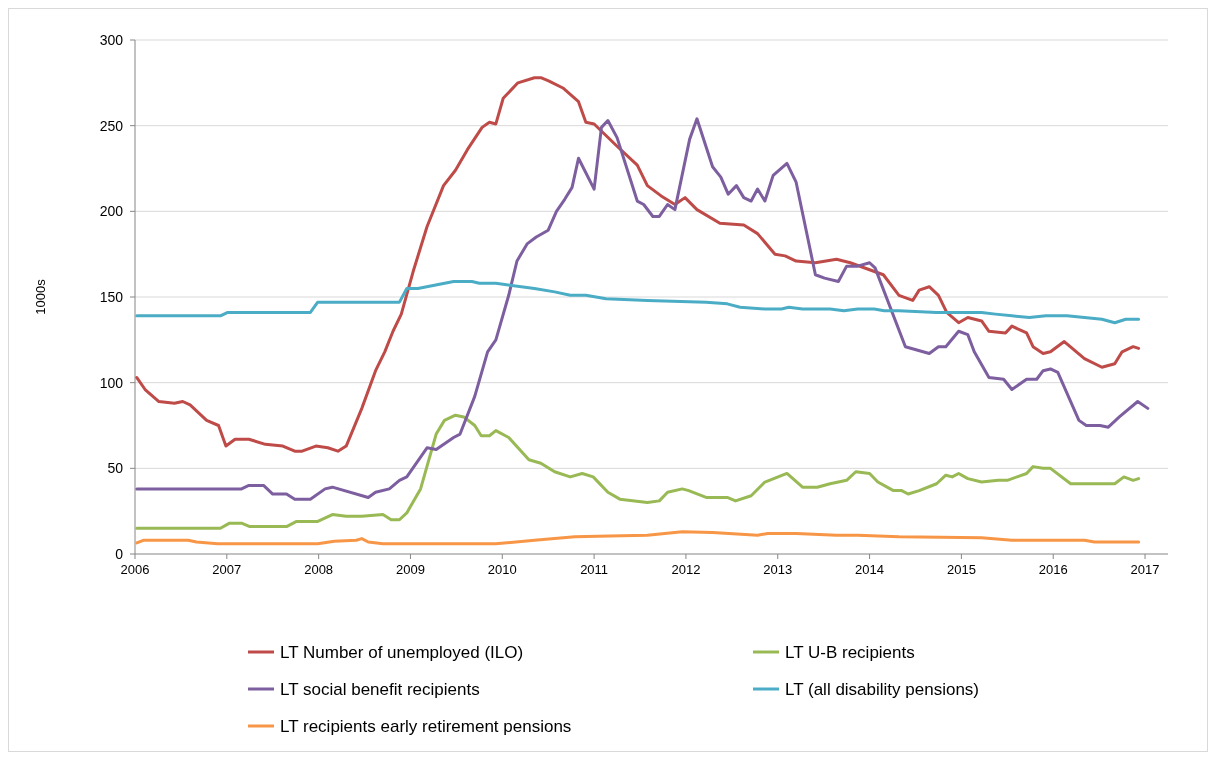 Image resolution: width=1216 pixels, height=760 pixels. I want to click on y-tick-label: 250, so click(111, 125).